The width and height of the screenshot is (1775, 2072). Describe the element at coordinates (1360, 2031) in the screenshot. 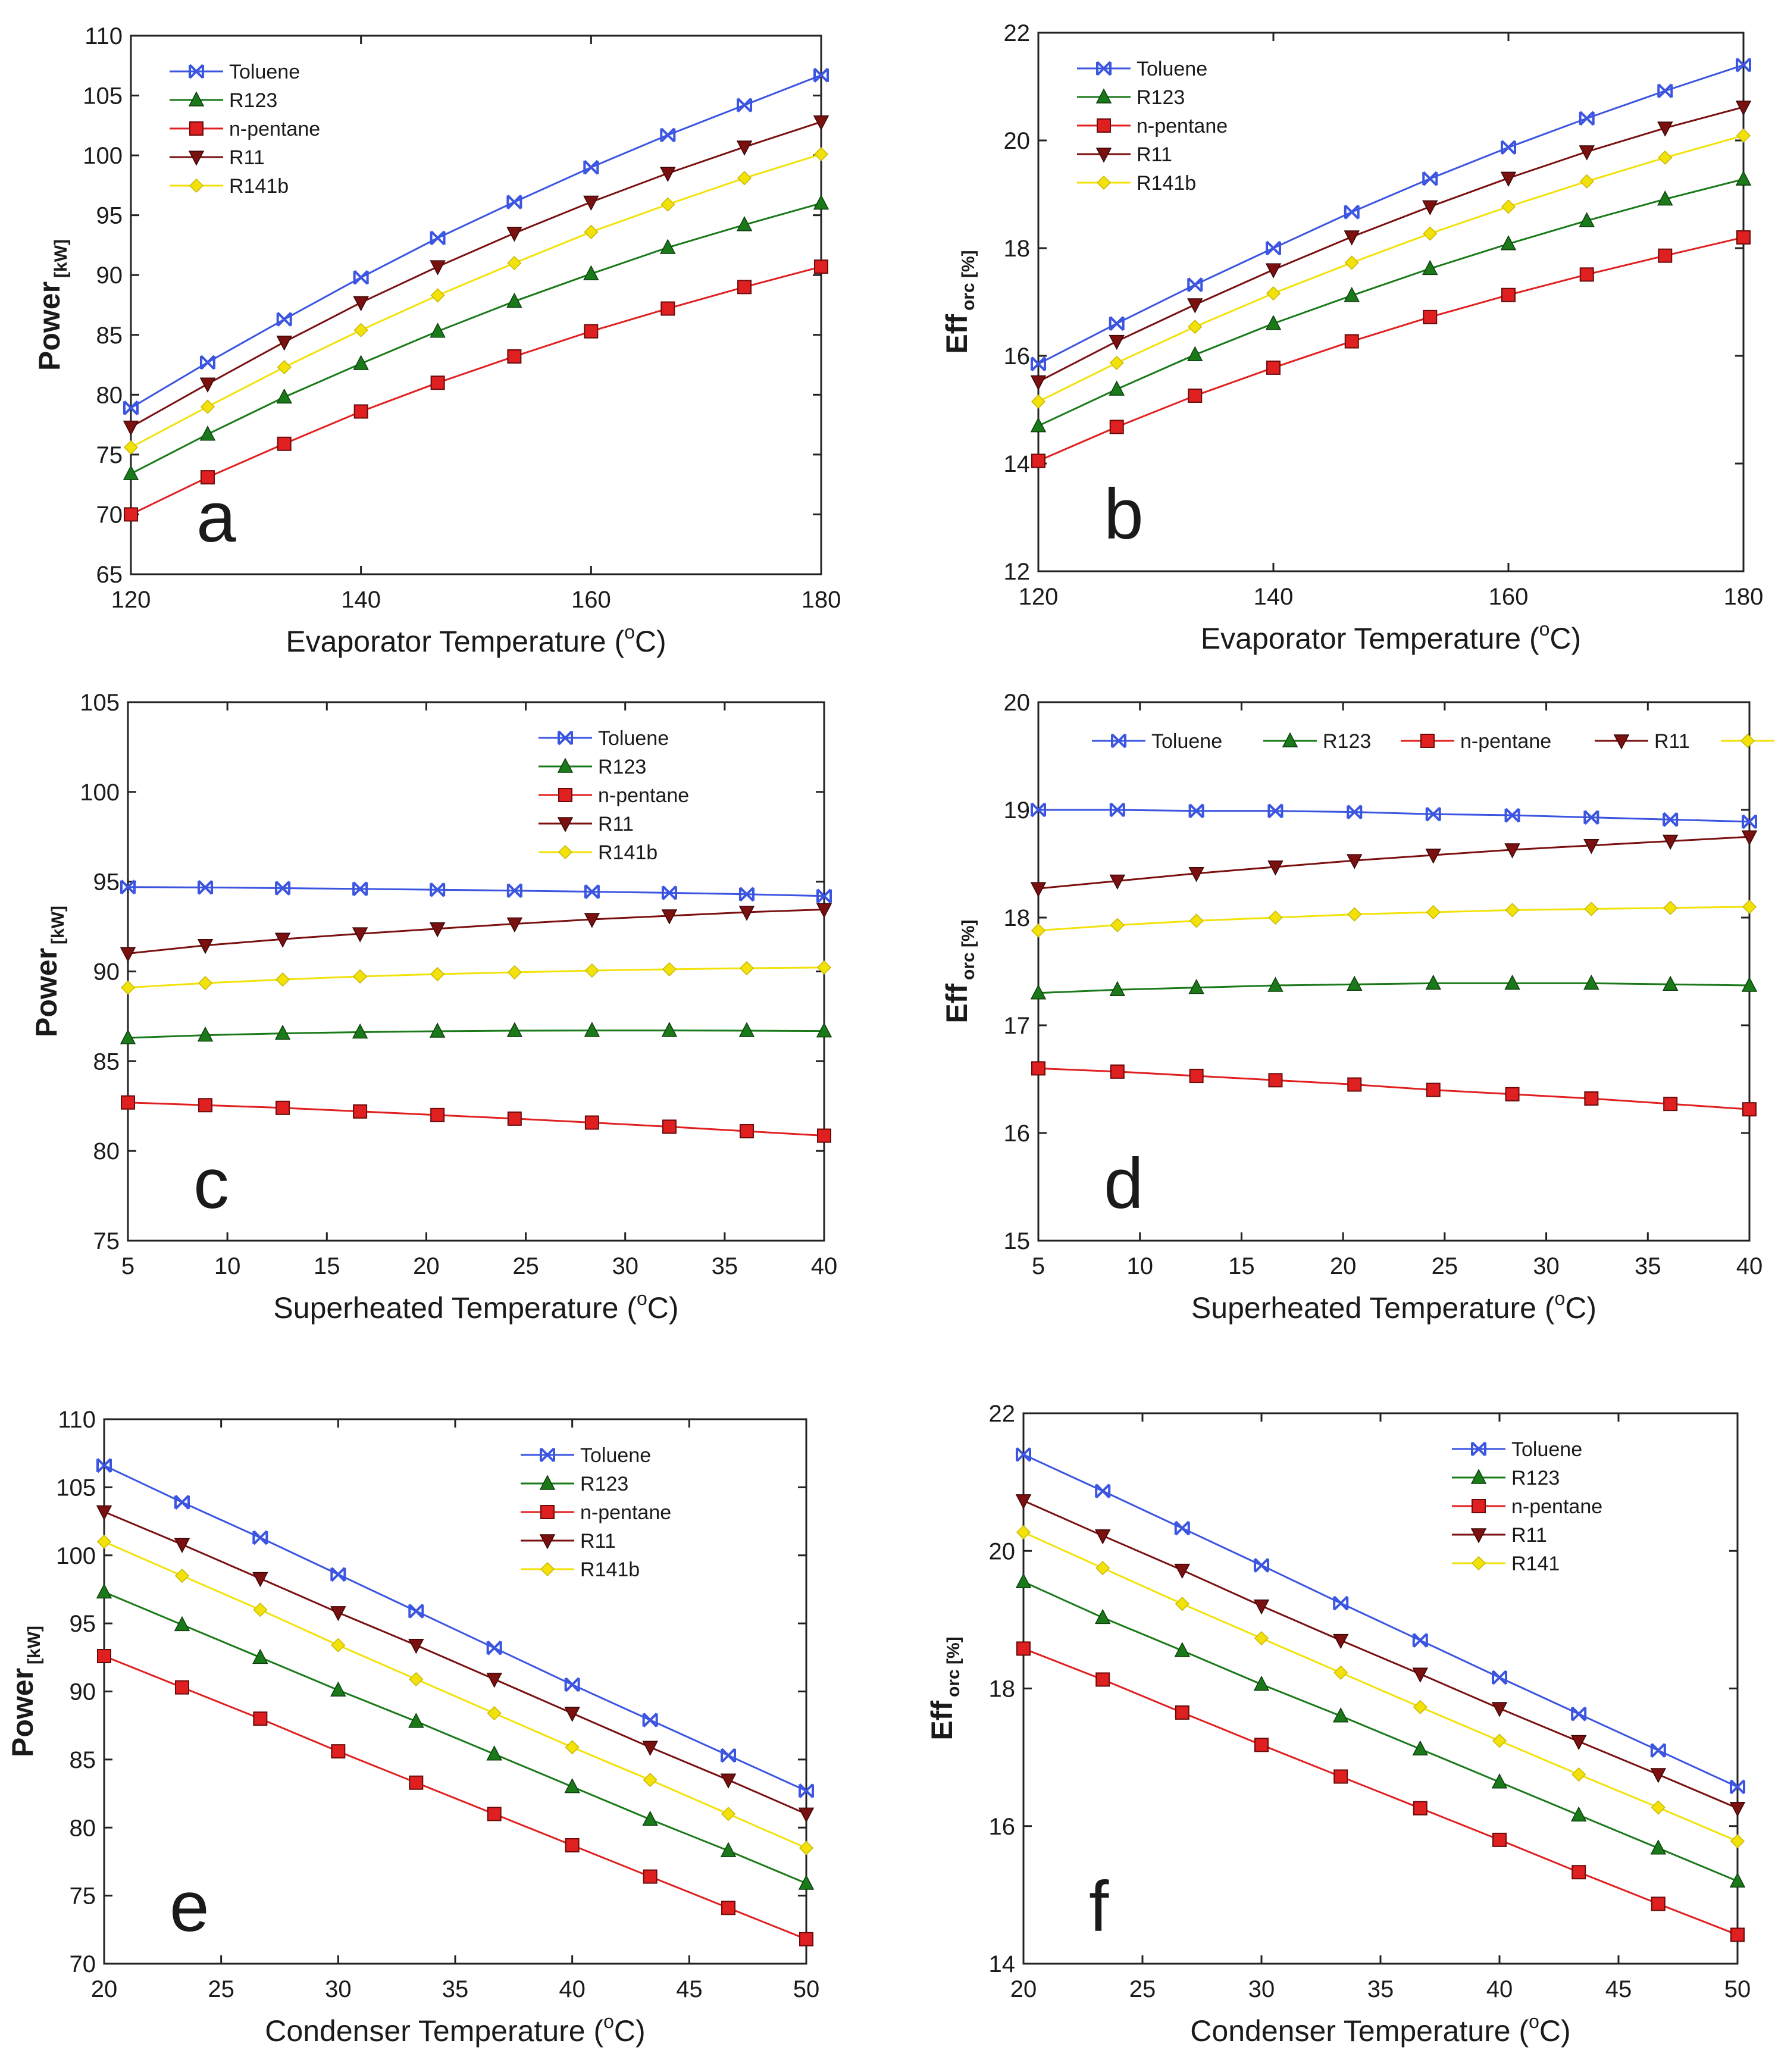

I see `x-axis-label-text: Condenser Temperature (` at that location.